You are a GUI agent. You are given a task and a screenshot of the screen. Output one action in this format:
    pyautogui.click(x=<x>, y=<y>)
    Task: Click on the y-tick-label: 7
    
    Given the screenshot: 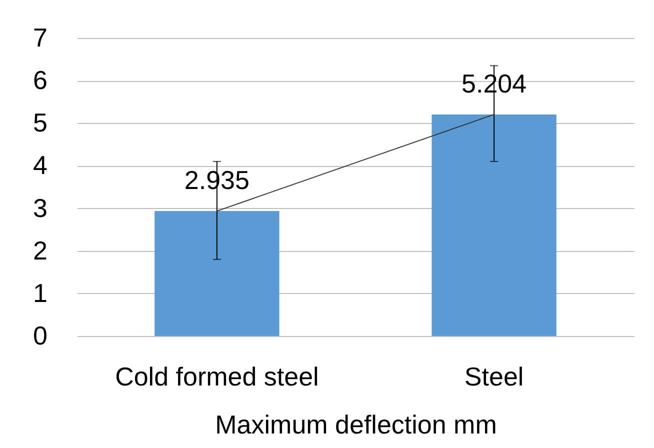 What is the action you would take?
    pyautogui.click(x=40, y=37)
    